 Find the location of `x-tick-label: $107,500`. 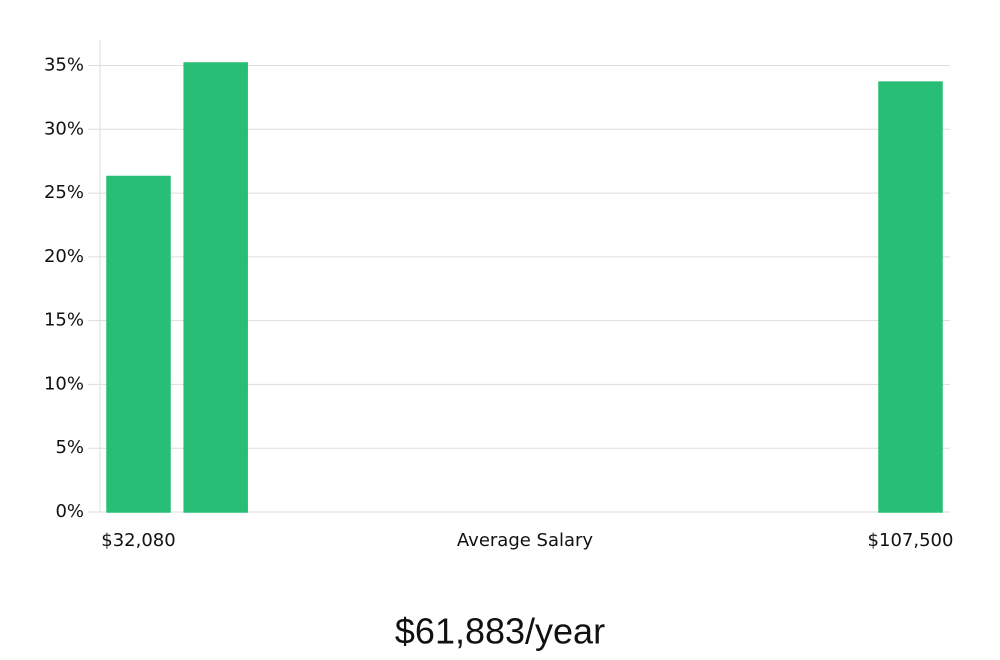

x-tick-label: $107,500 is located at coordinates (911, 540).